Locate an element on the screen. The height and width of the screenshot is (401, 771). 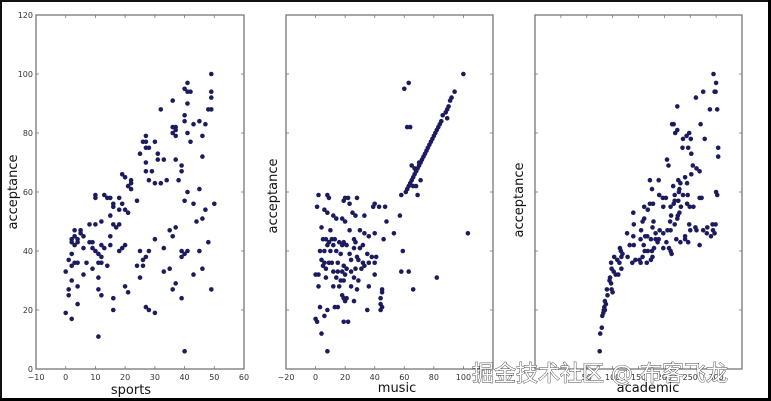
x-tick-label: 20 is located at coordinates (125, 377).